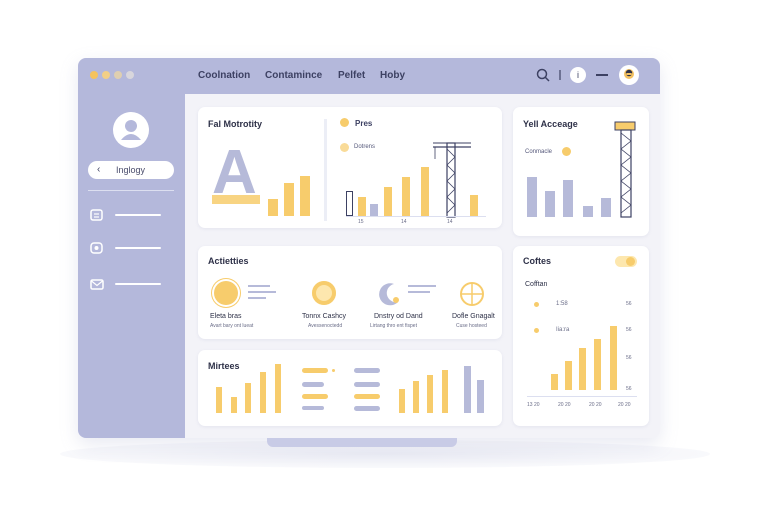  What do you see at coordinates (326, 306) in the screenshot?
I see `activity-item: Tonnx Cashcy Avessenoctedd` at bounding box center [326, 306].